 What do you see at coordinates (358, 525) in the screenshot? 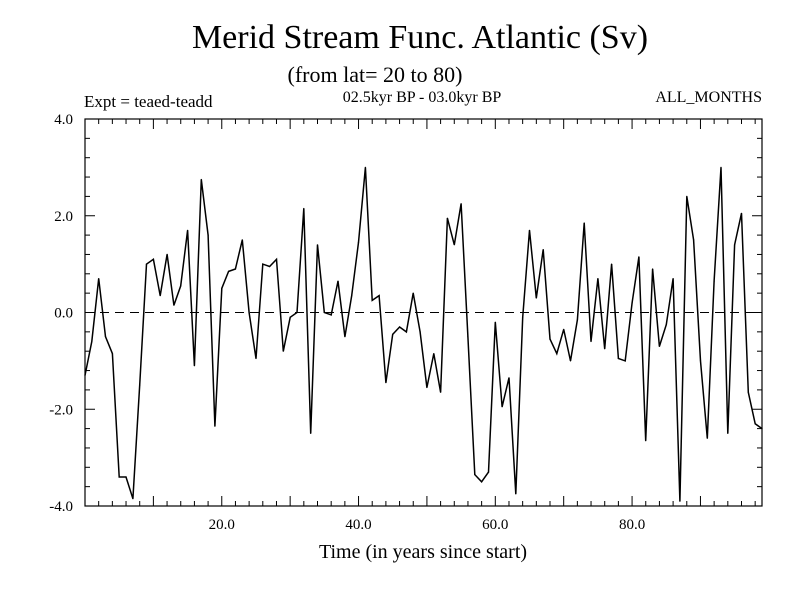
I see `x-tick-label: 40.0` at bounding box center [358, 525].